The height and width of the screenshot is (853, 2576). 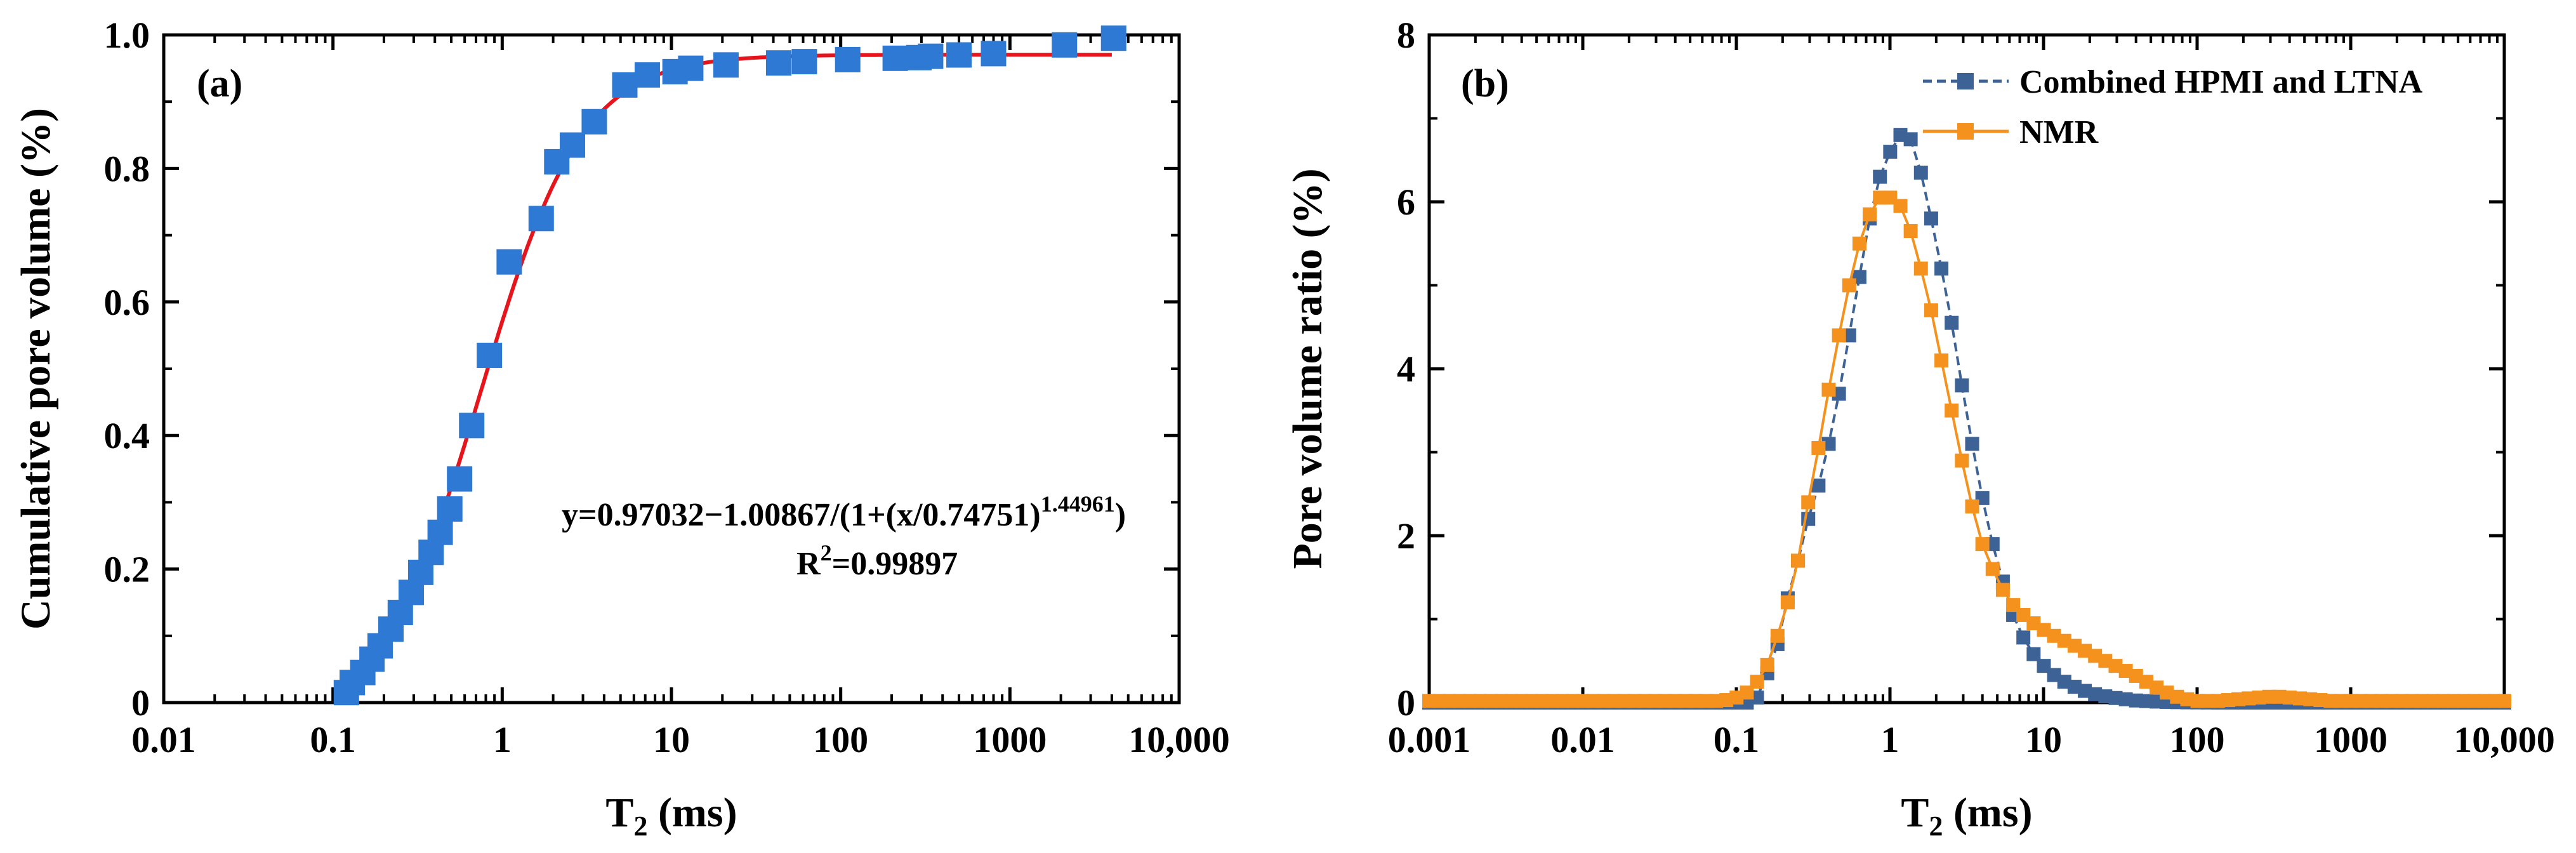 What do you see at coordinates (127, 569) in the screenshot?
I see `panel-a-y-tick-label: 0.2` at bounding box center [127, 569].